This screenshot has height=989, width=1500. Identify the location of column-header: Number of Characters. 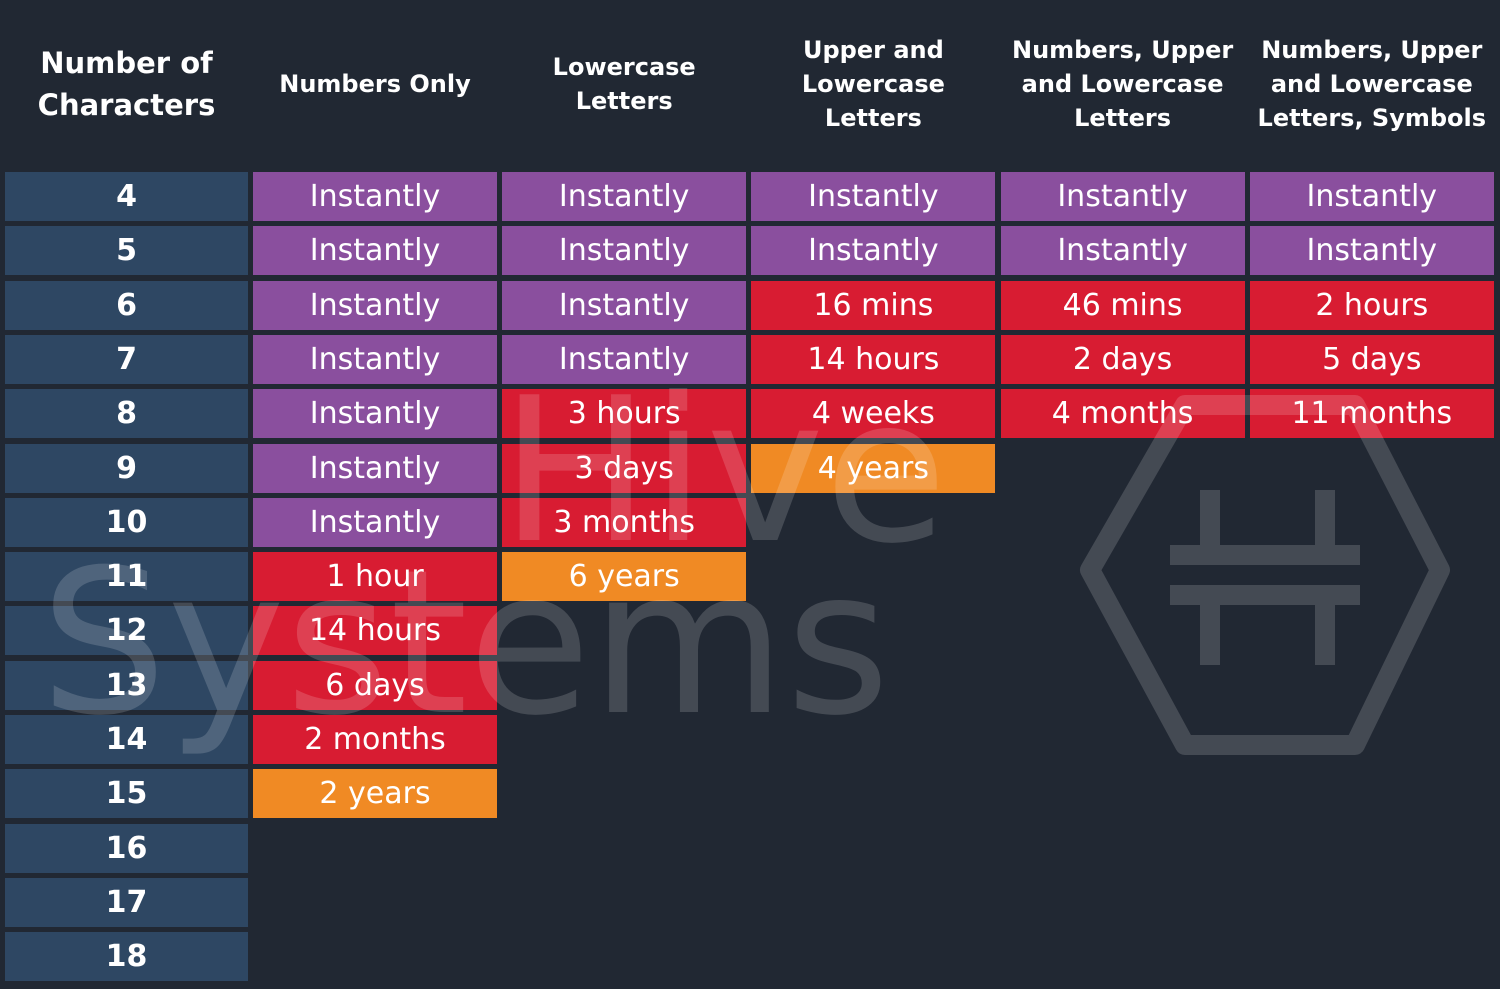
(126, 84).